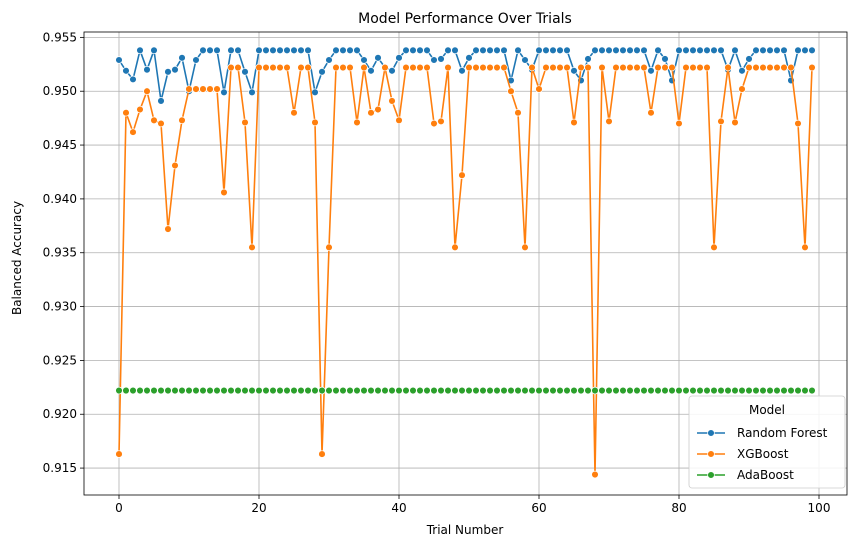 The height and width of the screenshot is (547, 863). What do you see at coordinates (60, 307) in the screenshot?
I see `y-tick-label: 0.930` at bounding box center [60, 307].